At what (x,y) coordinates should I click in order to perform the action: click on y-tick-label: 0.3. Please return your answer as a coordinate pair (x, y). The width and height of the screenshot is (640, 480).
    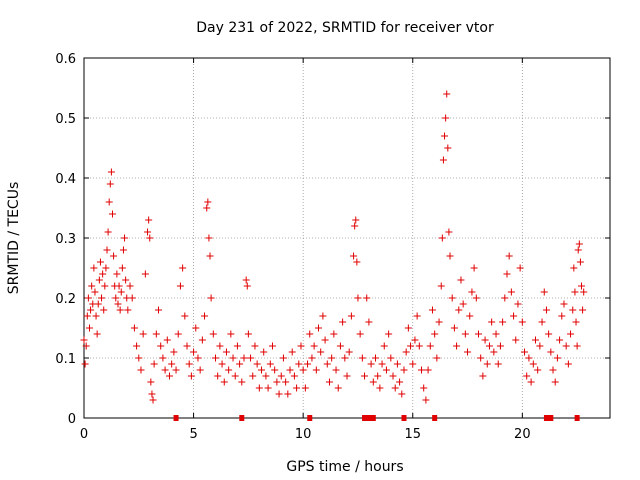
    Looking at the image, I should click on (65, 239).